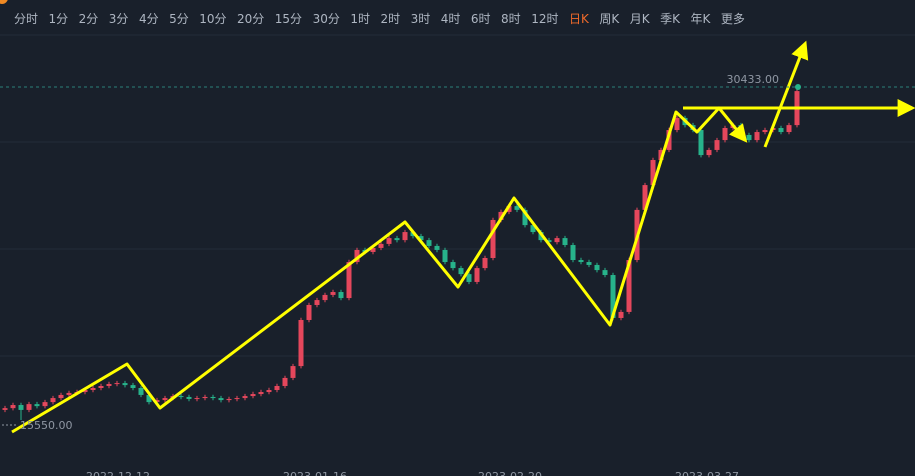  What do you see at coordinates (578, 19) in the screenshot?
I see `timeframe-tab: 日K` at bounding box center [578, 19].